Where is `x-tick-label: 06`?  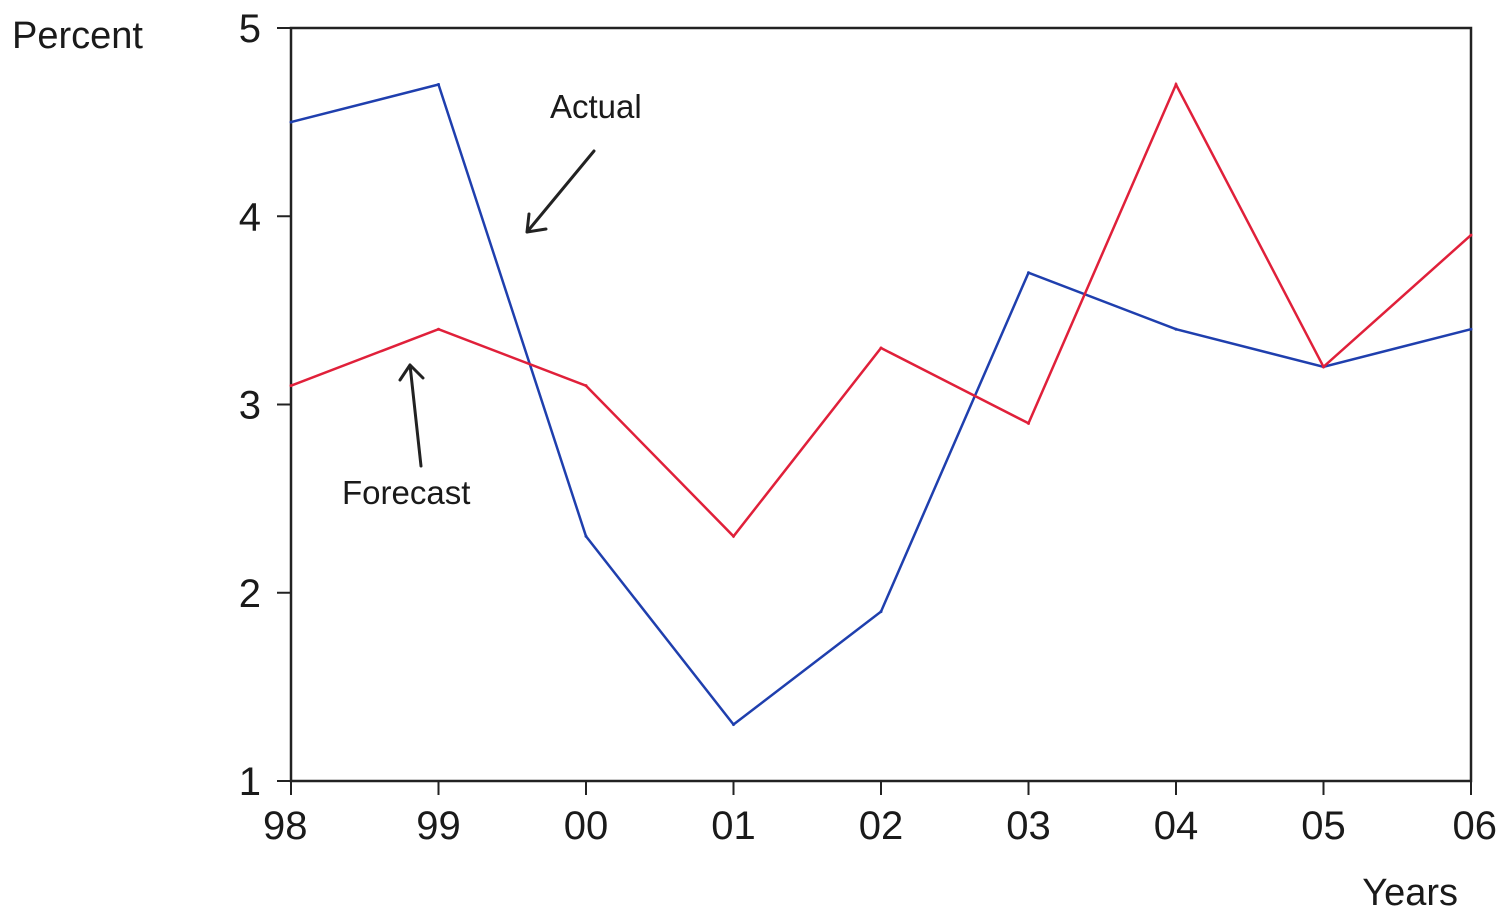 x-tick-label: 06 is located at coordinates (1475, 826).